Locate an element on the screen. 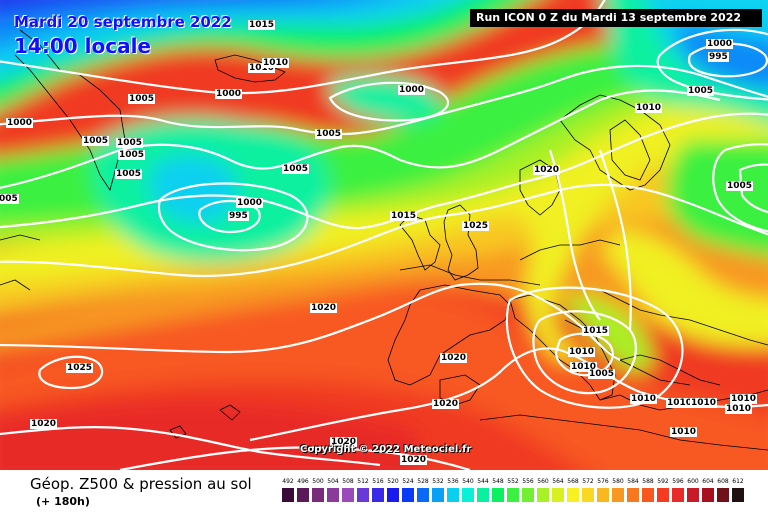 The width and height of the screenshot is (768, 512). legend-value-label: 544 is located at coordinates (483, 481).